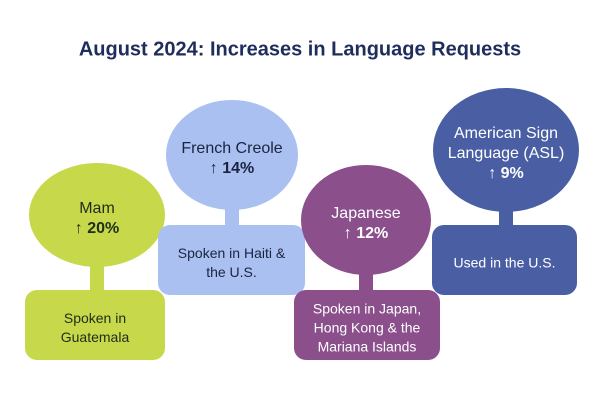 The height and width of the screenshot is (400, 600). I want to click on increase: ↑ 12%, so click(366, 233).